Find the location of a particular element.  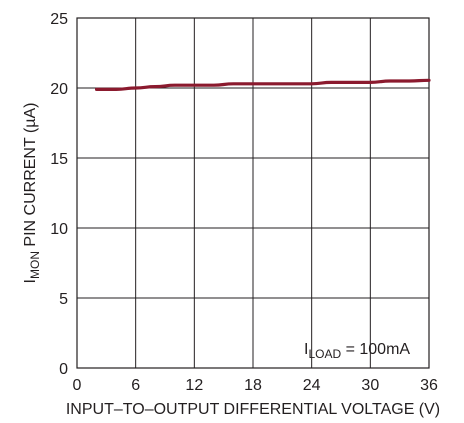

series-line is located at coordinates (262, 84).